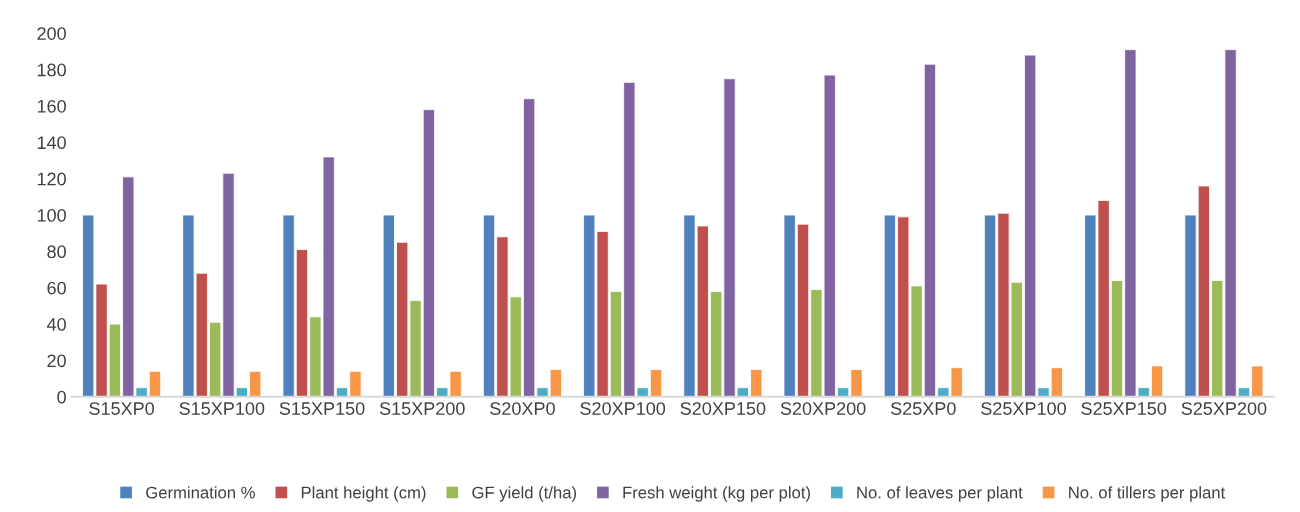 The image size is (1300, 512). I want to click on x-tick-label: S20XP200, so click(823, 408).